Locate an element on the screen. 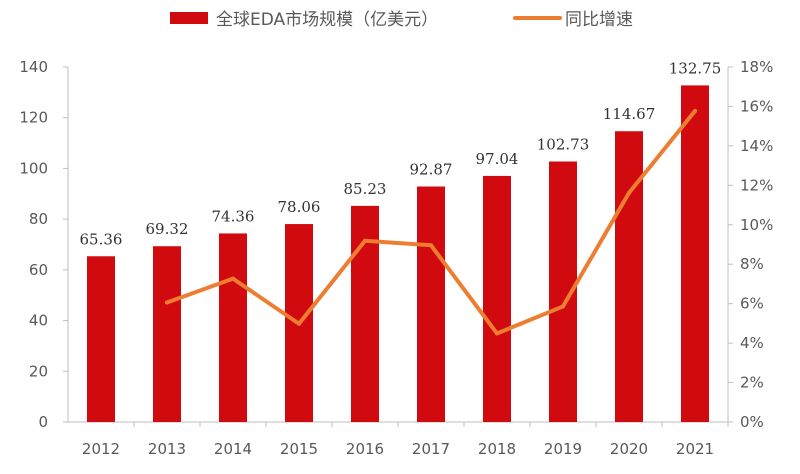 The height and width of the screenshot is (474, 800). data-label-2021: 132.75 is located at coordinates (695, 68).